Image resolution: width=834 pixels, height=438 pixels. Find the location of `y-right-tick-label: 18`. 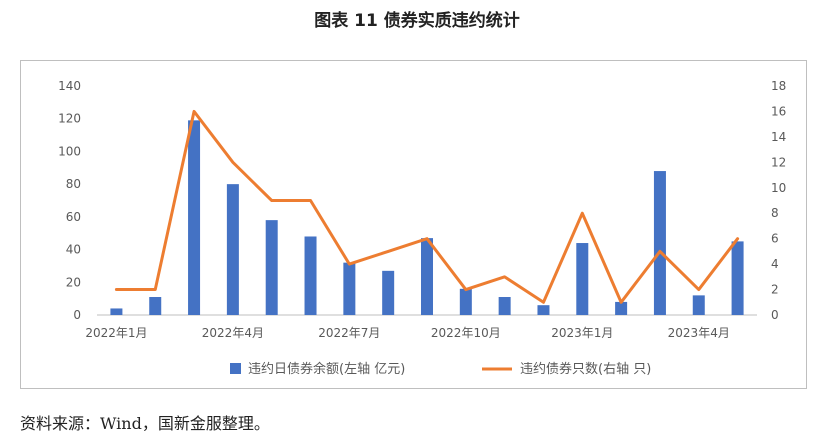

y-right-tick-label: 18 is located at coordinates (778, 86).